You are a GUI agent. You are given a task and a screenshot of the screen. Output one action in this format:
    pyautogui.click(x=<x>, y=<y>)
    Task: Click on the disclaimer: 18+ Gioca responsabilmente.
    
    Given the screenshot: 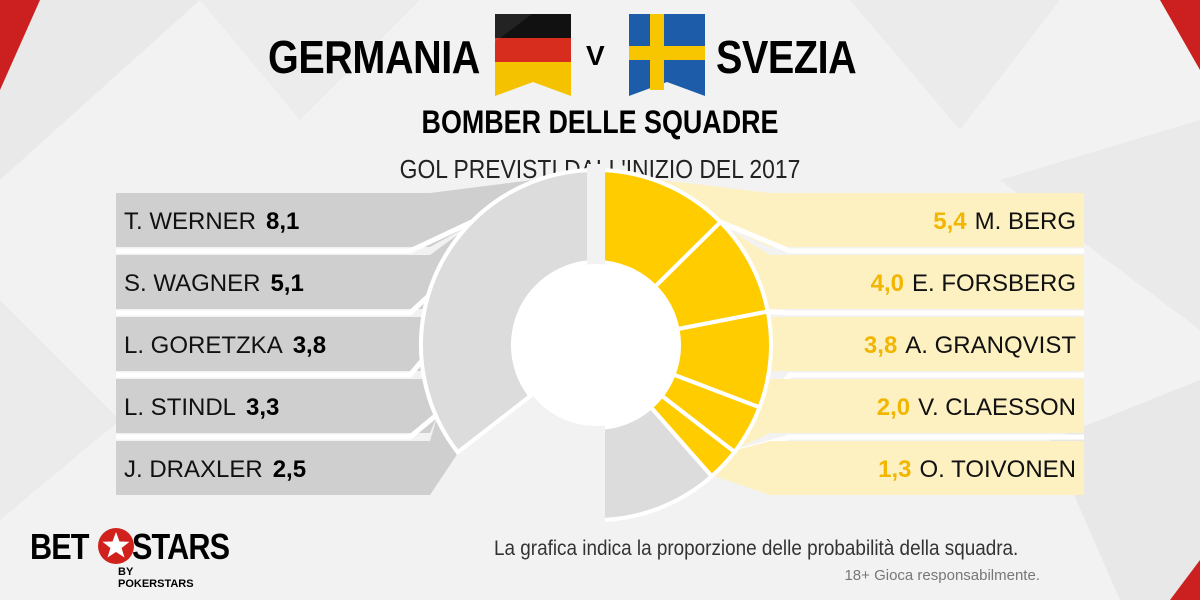 What is the action you would take?
    pyautogui.click(x=942, y=575)
    